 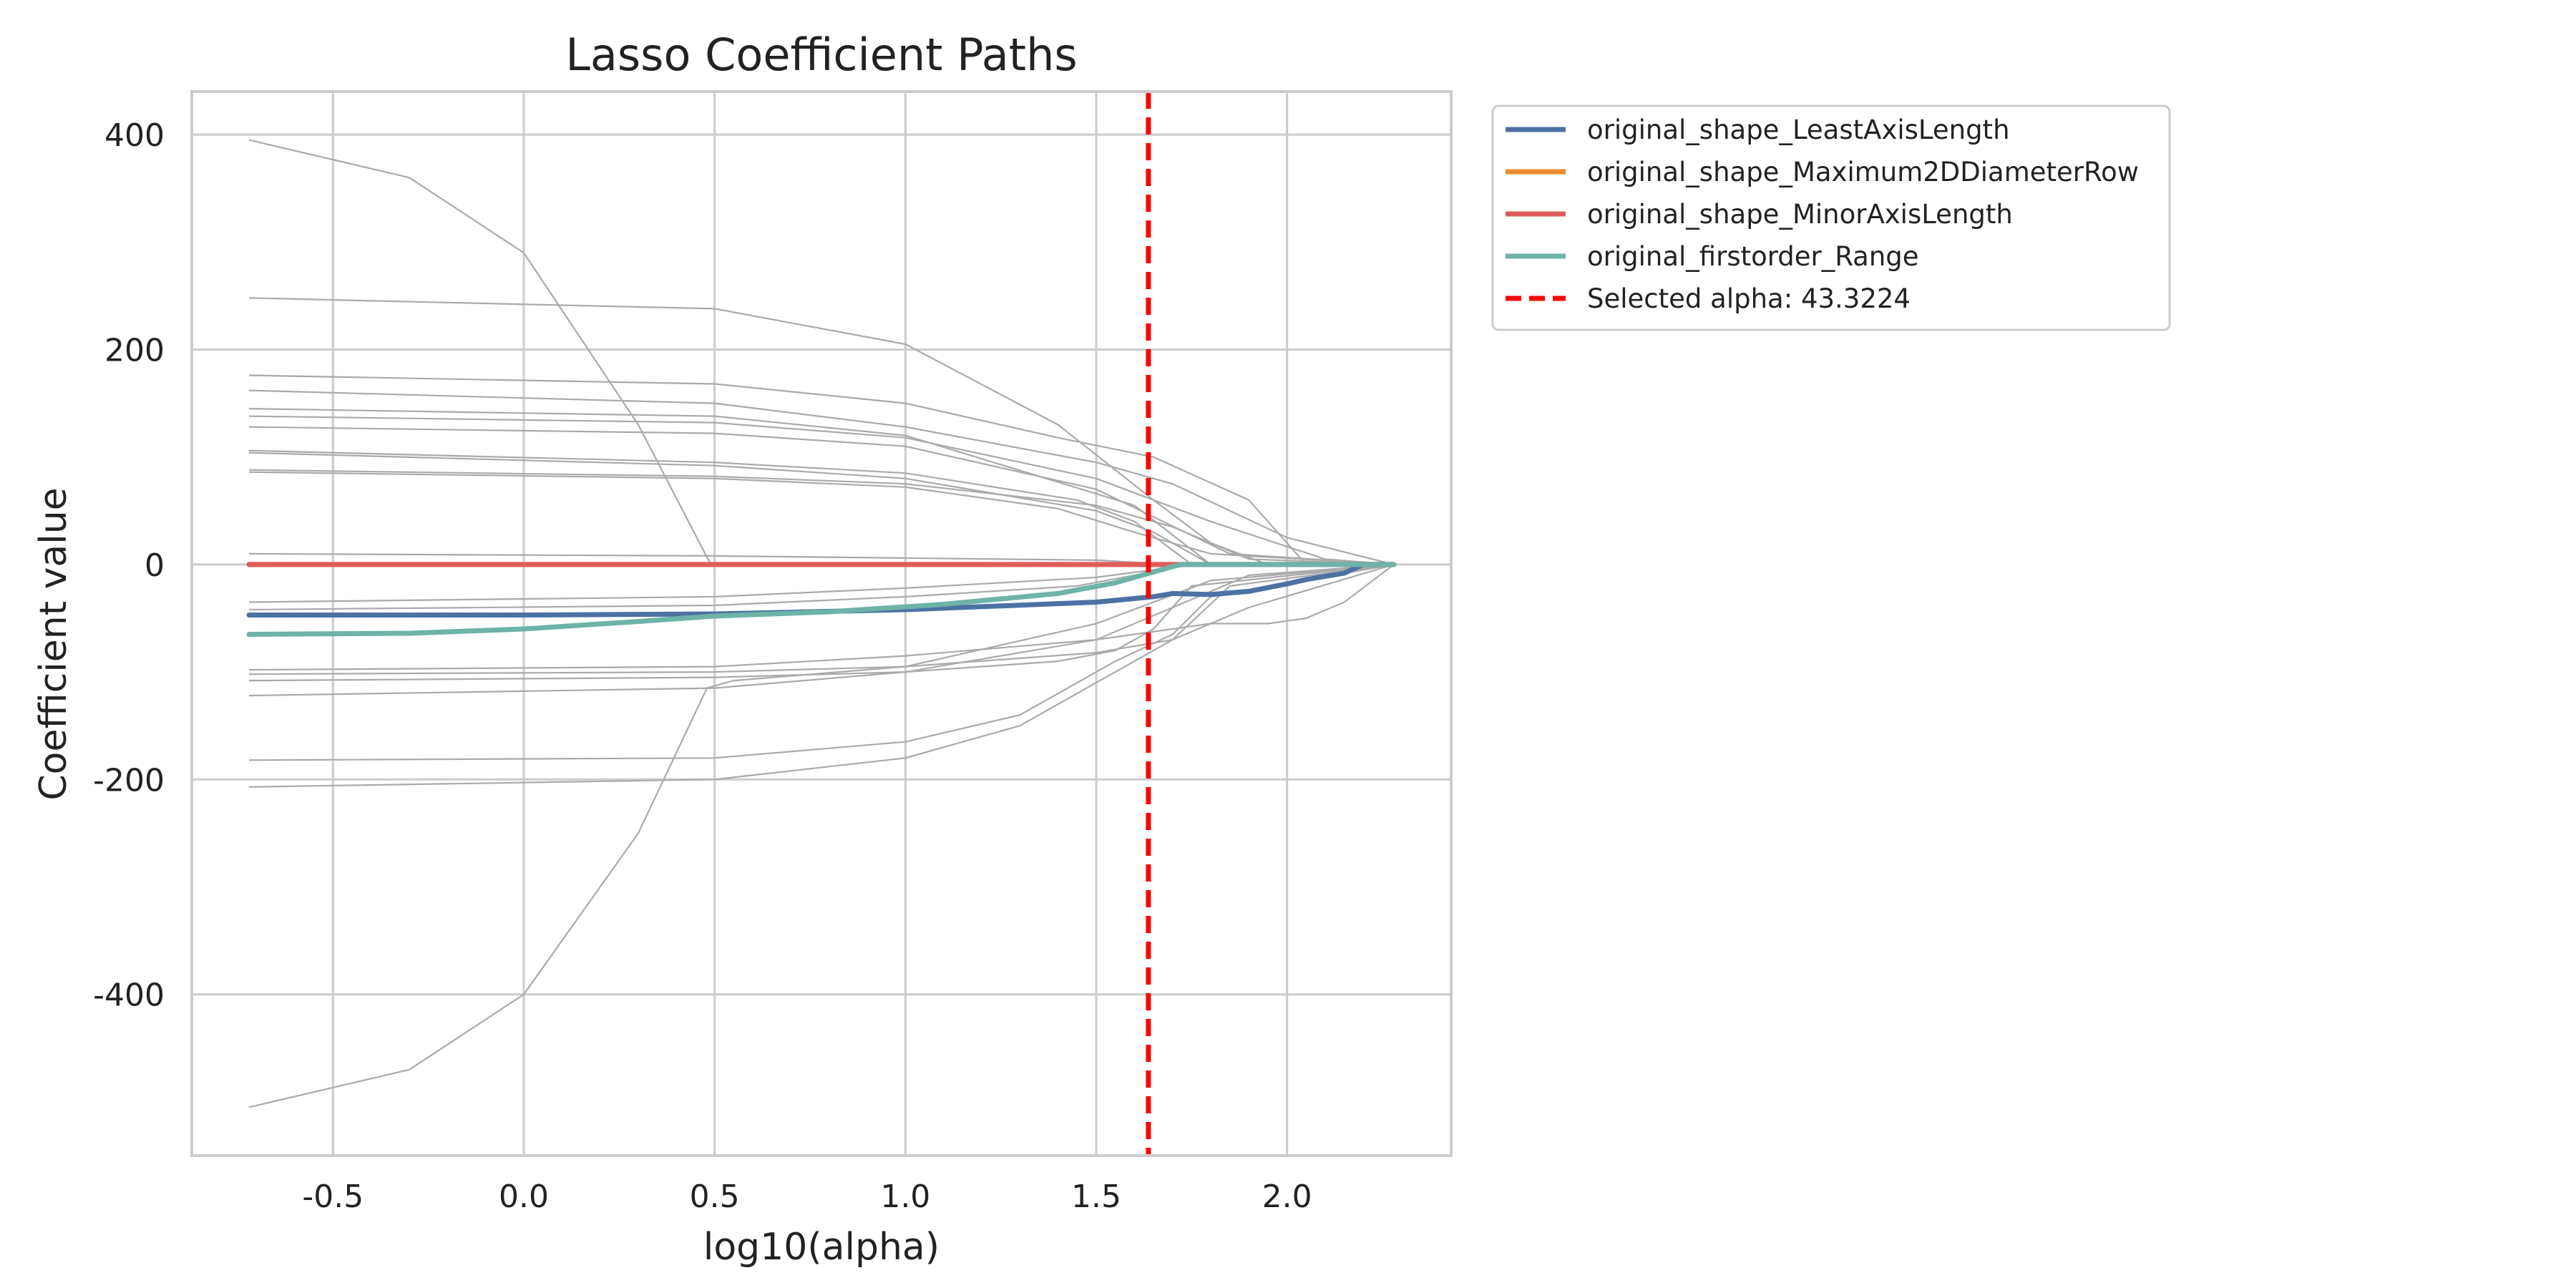 I want to click on series-line-original-firstorder-range, so click(x=822, y=599).